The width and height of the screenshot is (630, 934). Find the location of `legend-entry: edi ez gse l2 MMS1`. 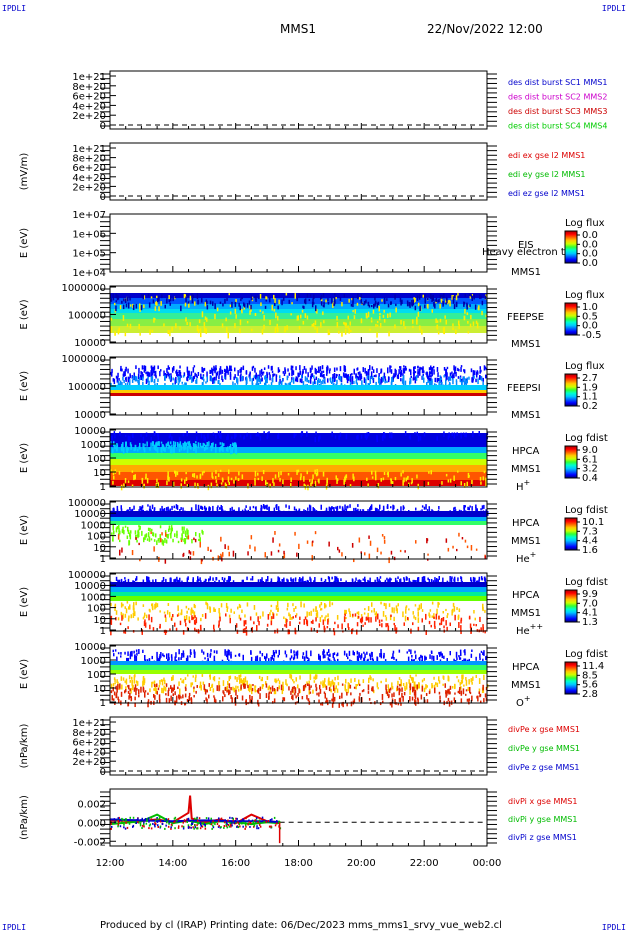

legend-entry: edi ez gse l2 MMS1 is located at coordinates (546, 193).